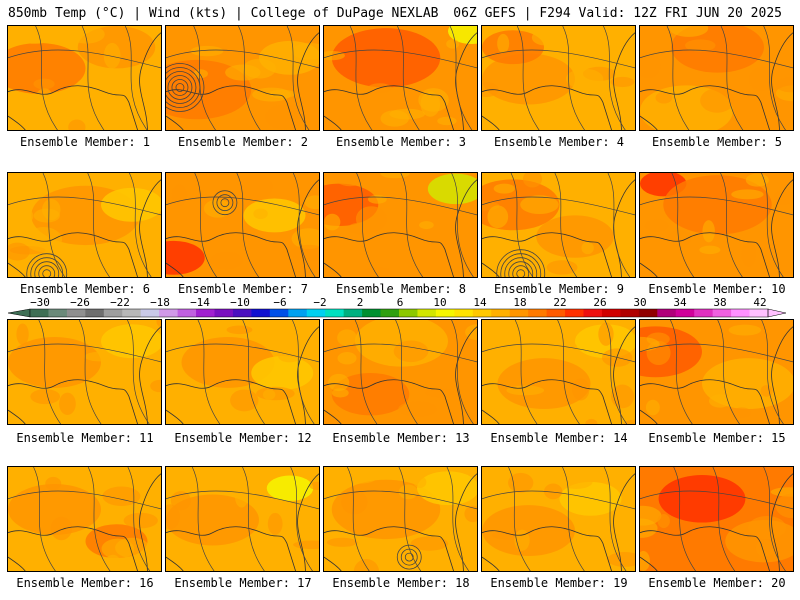 Image resolution: width=800 pixels, height=600 pixels. What do you see at coordinates (717, 142) in the screenshot?
I see `ensemble-member-label: Ensemble Member: 5` at bounding box center [717, 142].